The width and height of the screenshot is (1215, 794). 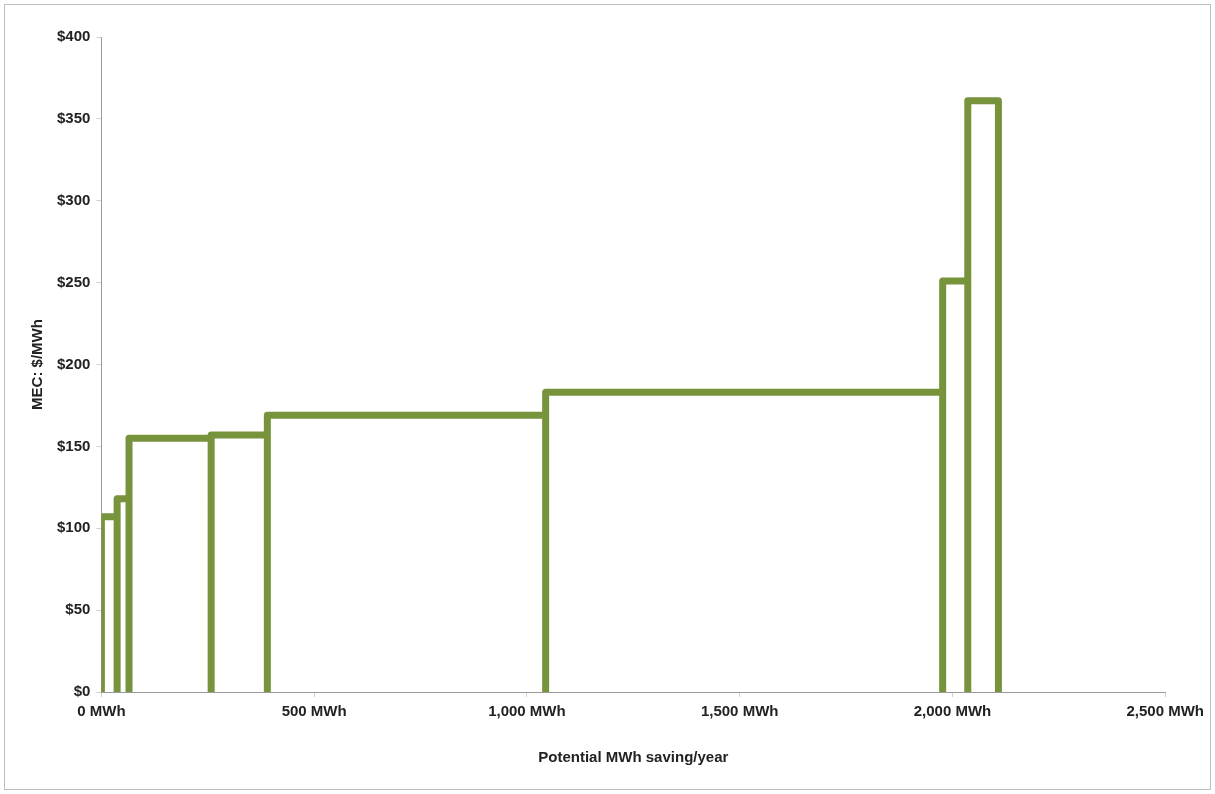 I want to click on y-axis-title: MEC: $/MWh, so click(x=37, y=364).